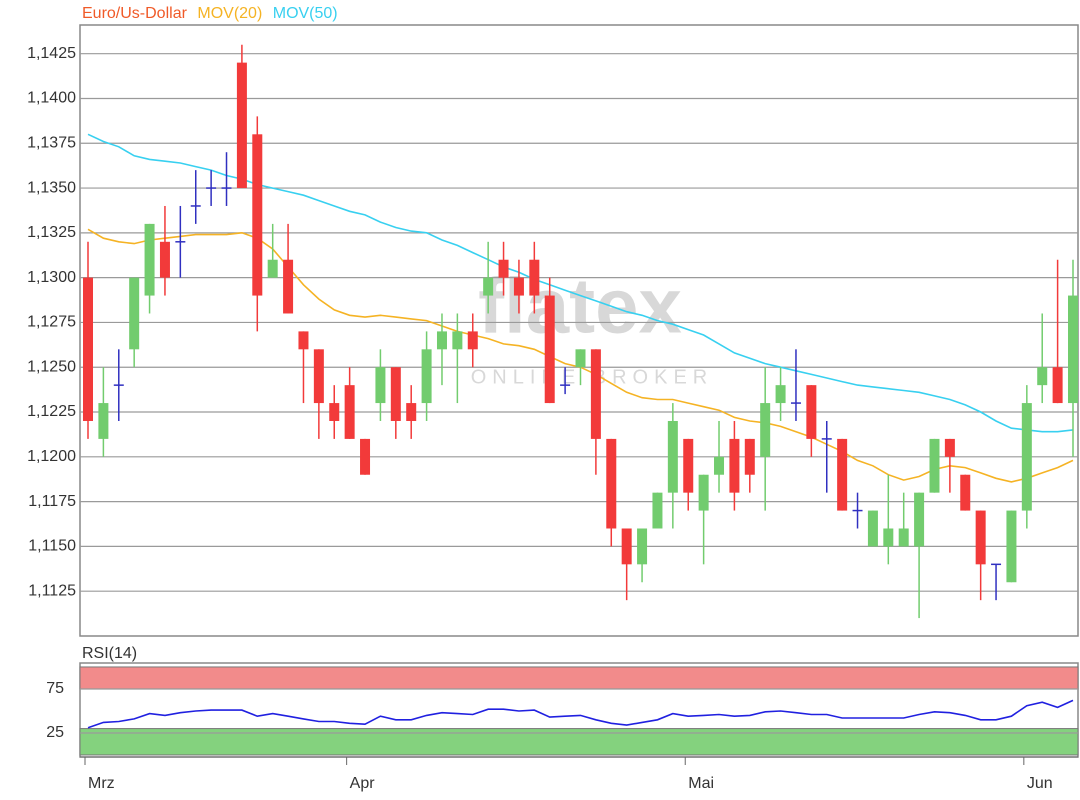 Image resolution: width=1080 pixels, height=800 pixels. I want to click on y-tick-label: 1,1325, so click(51, 232).